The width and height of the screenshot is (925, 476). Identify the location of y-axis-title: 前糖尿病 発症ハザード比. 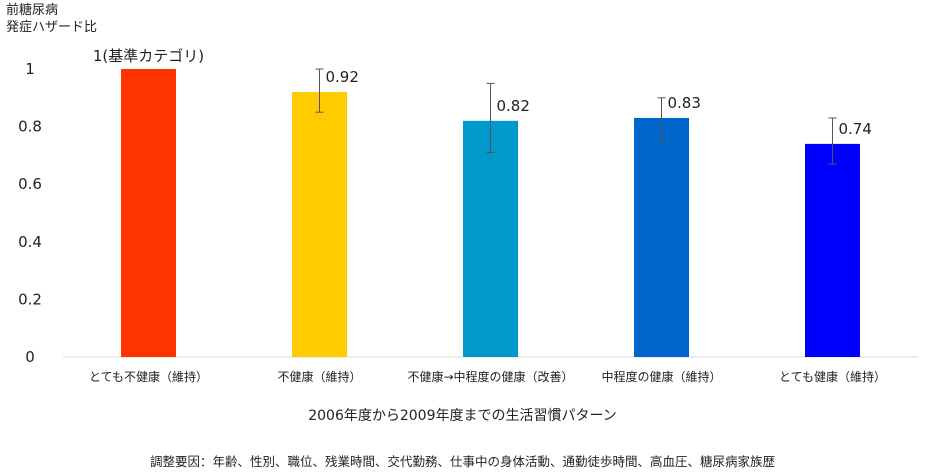
(51, 19).